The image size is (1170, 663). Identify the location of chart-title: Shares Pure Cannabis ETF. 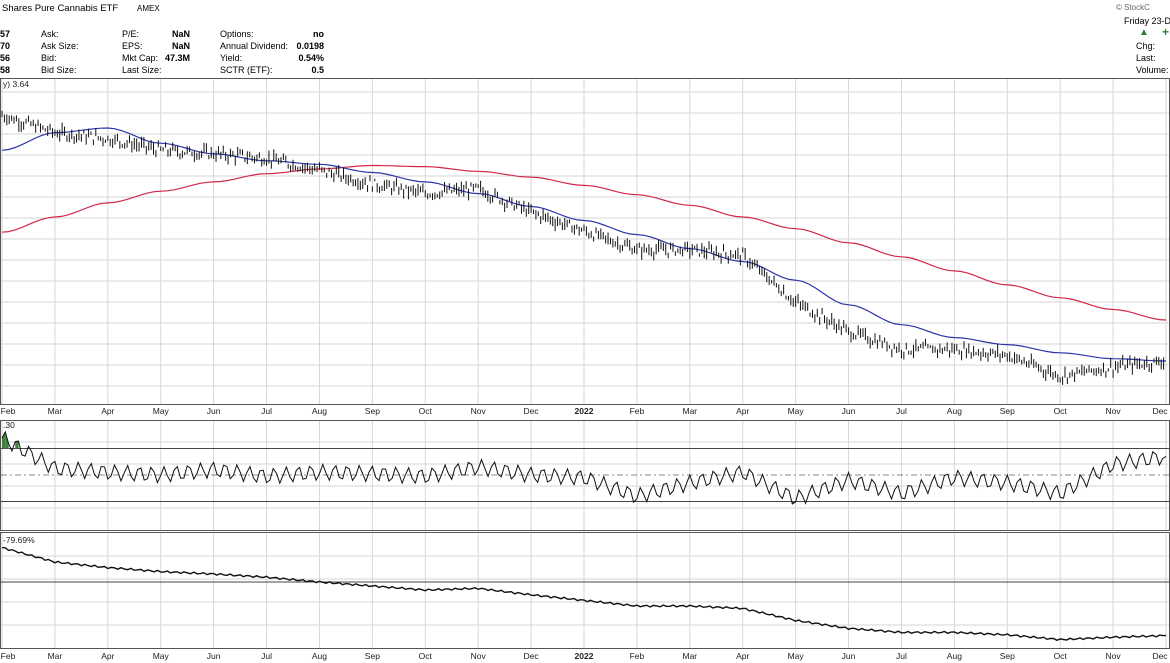
(60, 8).